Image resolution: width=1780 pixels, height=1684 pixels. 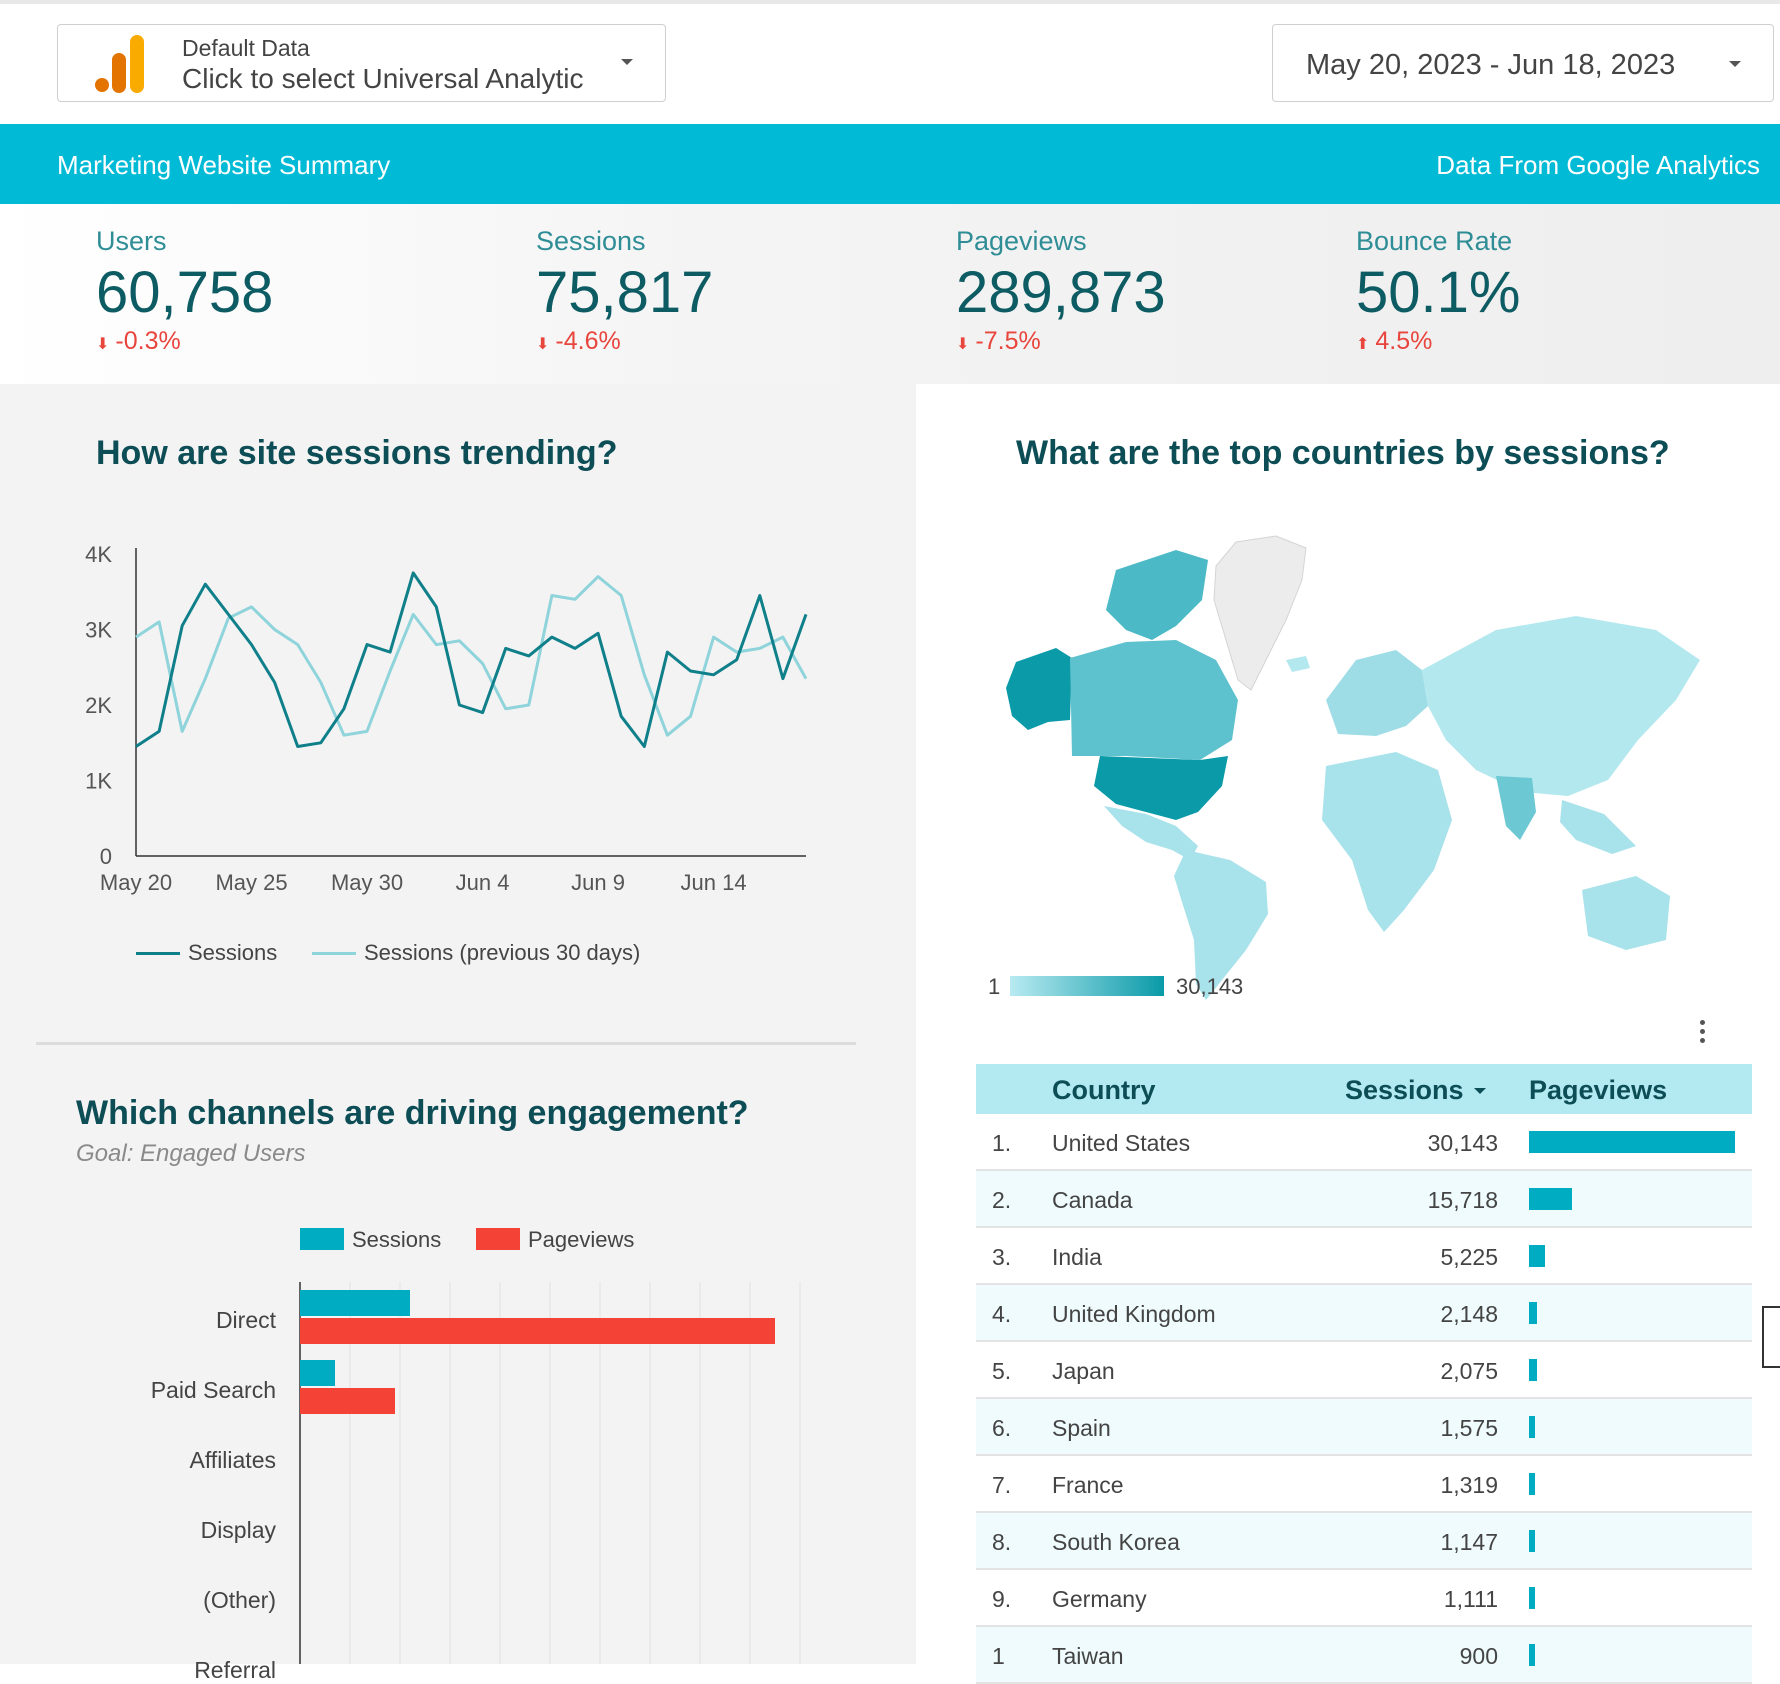 I want to click on kpi-users: Users 60,758 ⬇ -0.3%, so click(x=184, y=291).